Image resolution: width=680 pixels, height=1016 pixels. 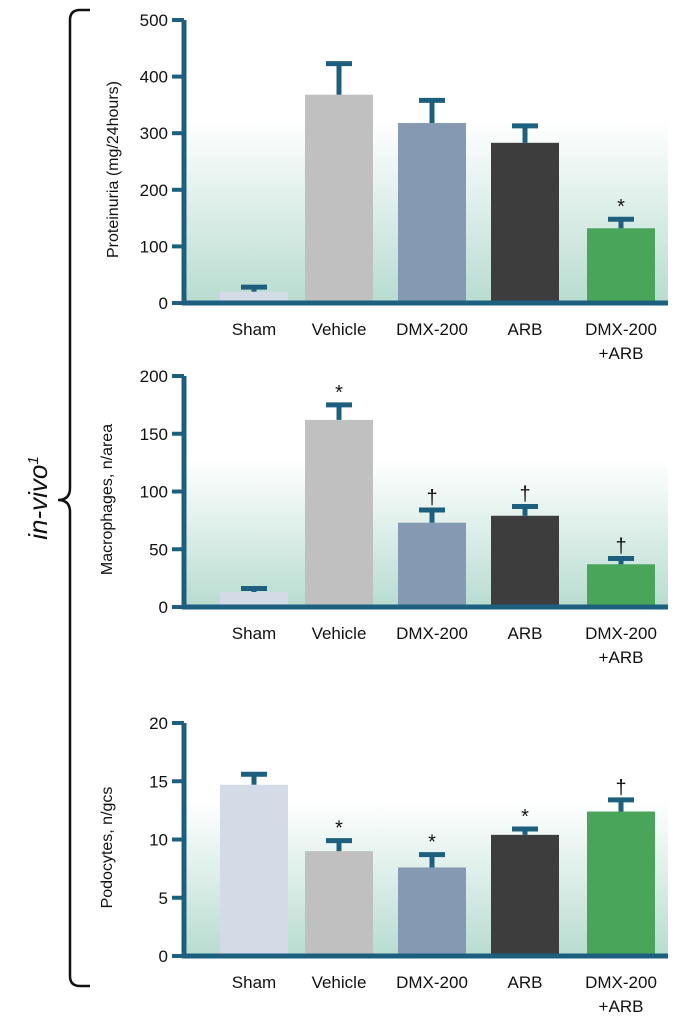 What do you see at coordinates (158, 781) in the screenshot?
I see `y-tick-label: 15` at bounding box center [158, 781].